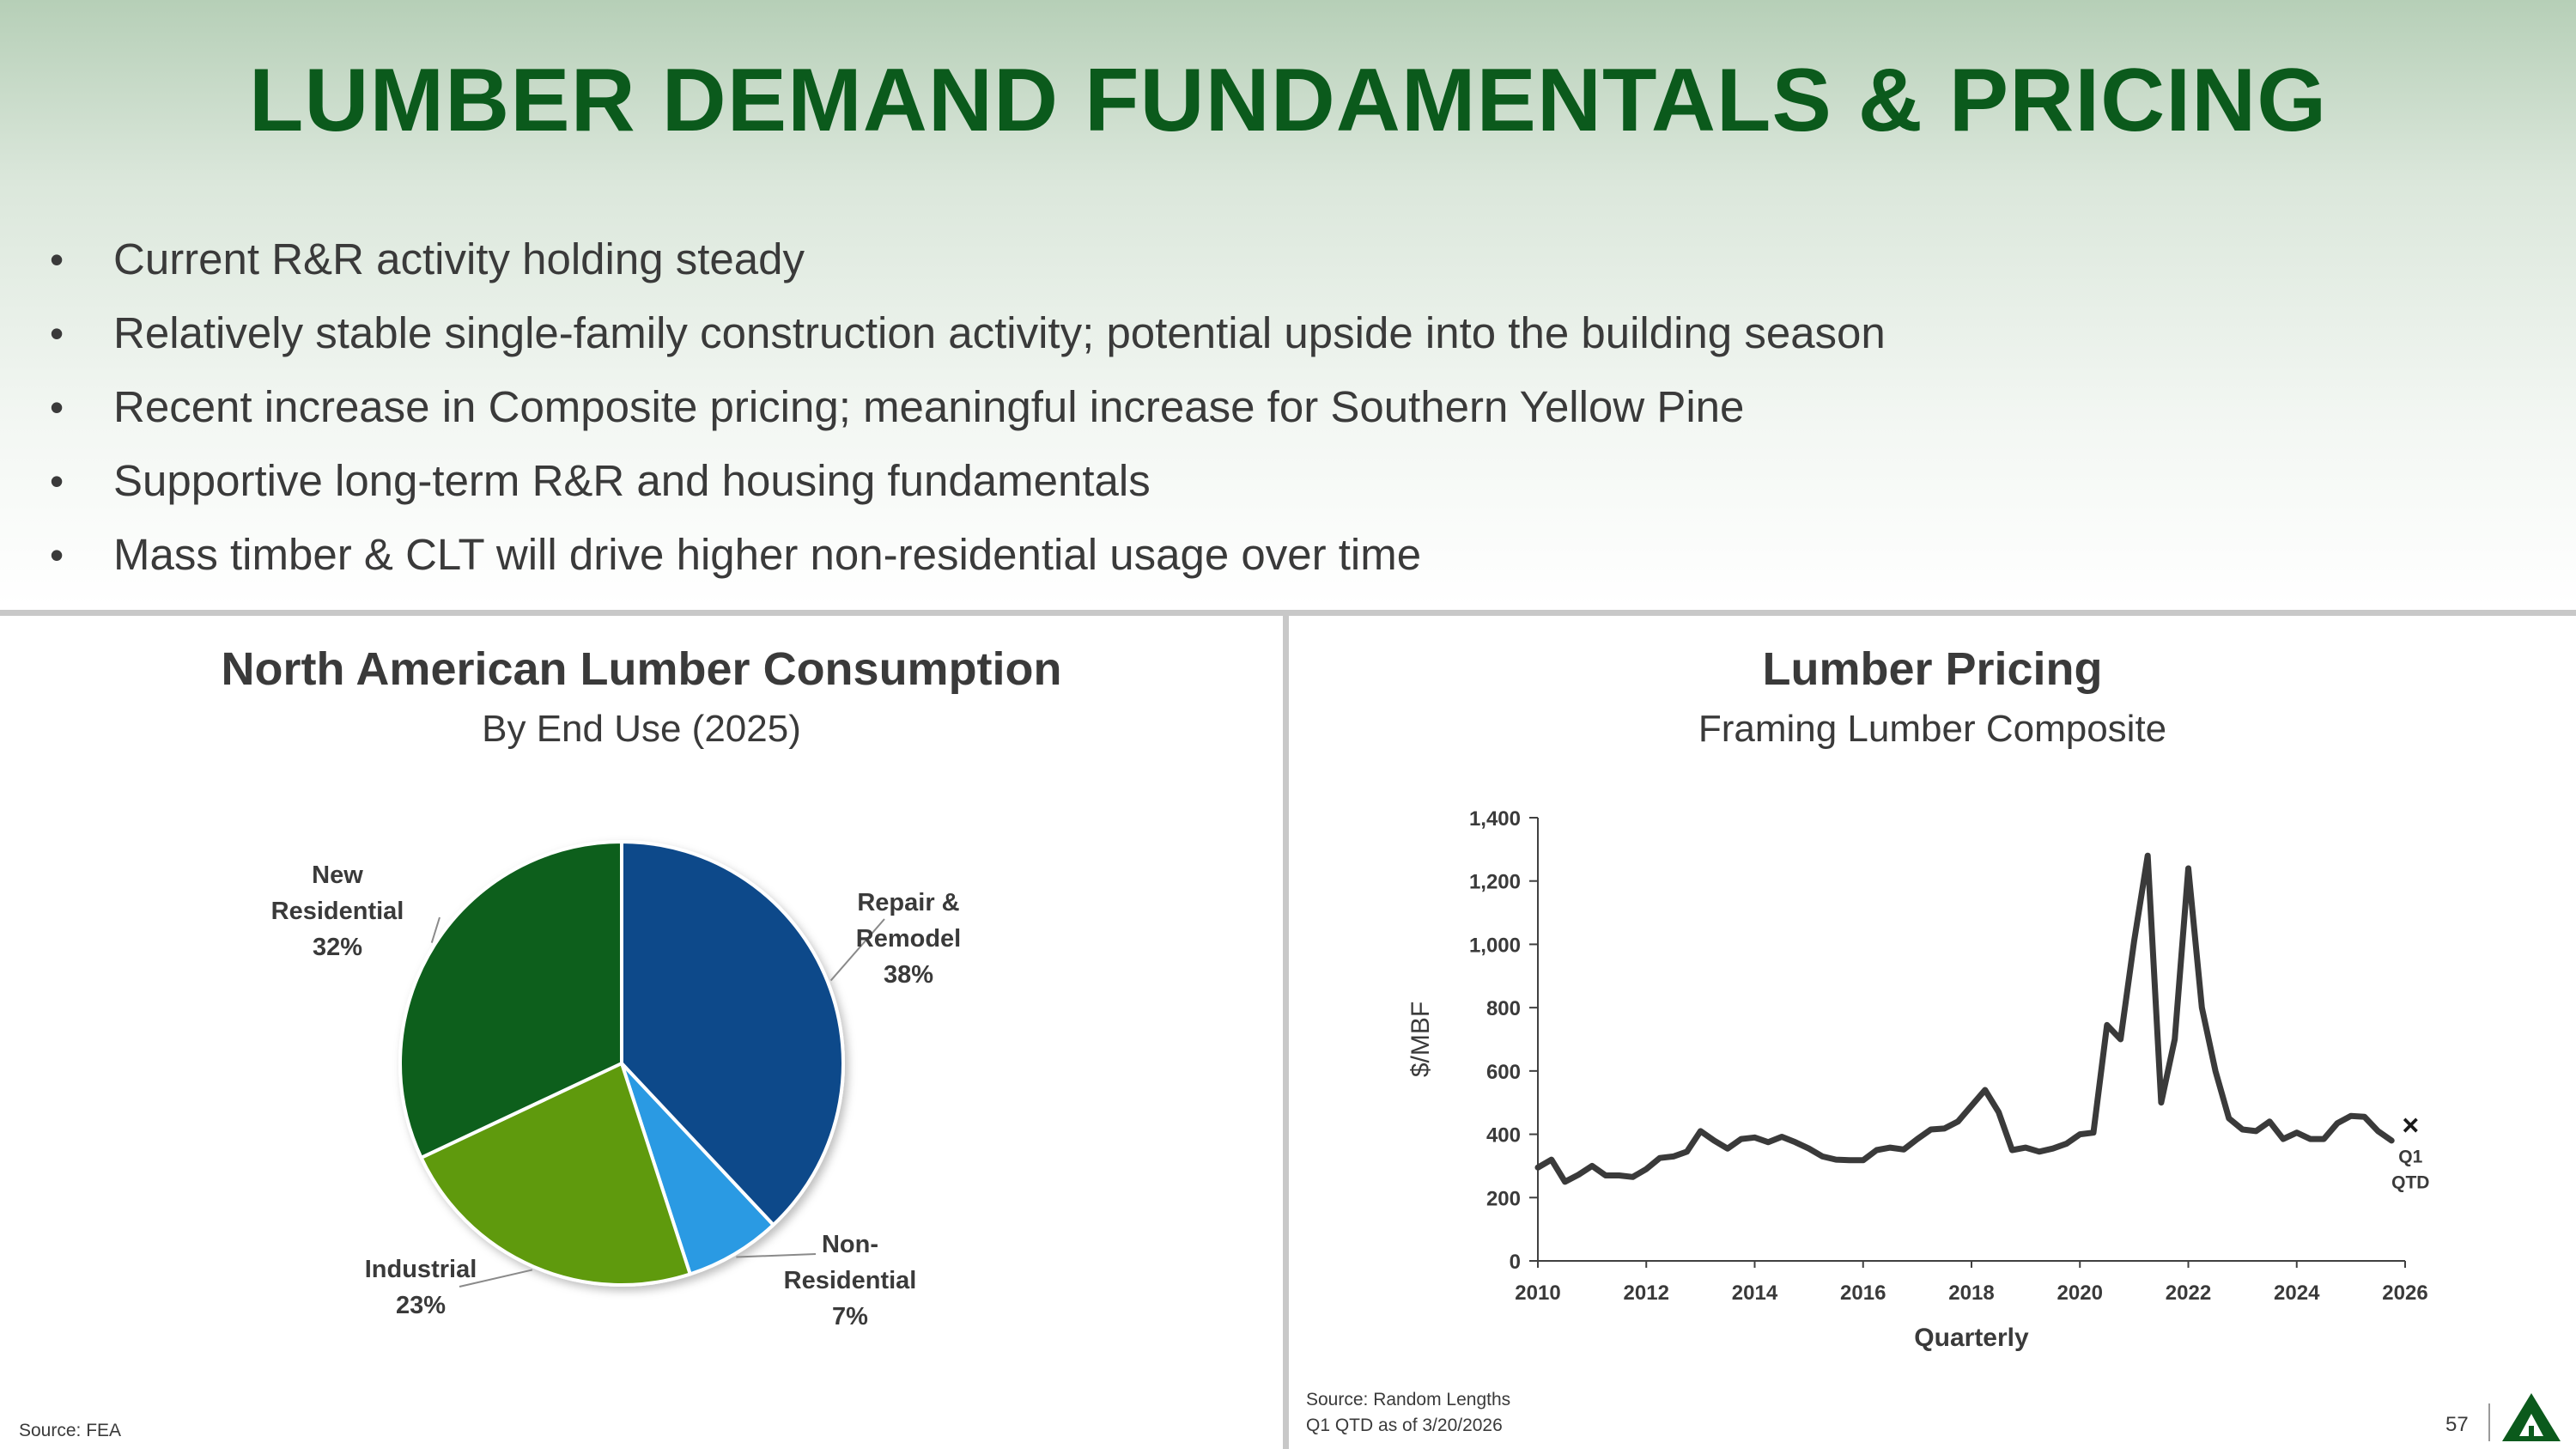  I want to click on q1-qtd-marker: ×, so click(2411, 1126).